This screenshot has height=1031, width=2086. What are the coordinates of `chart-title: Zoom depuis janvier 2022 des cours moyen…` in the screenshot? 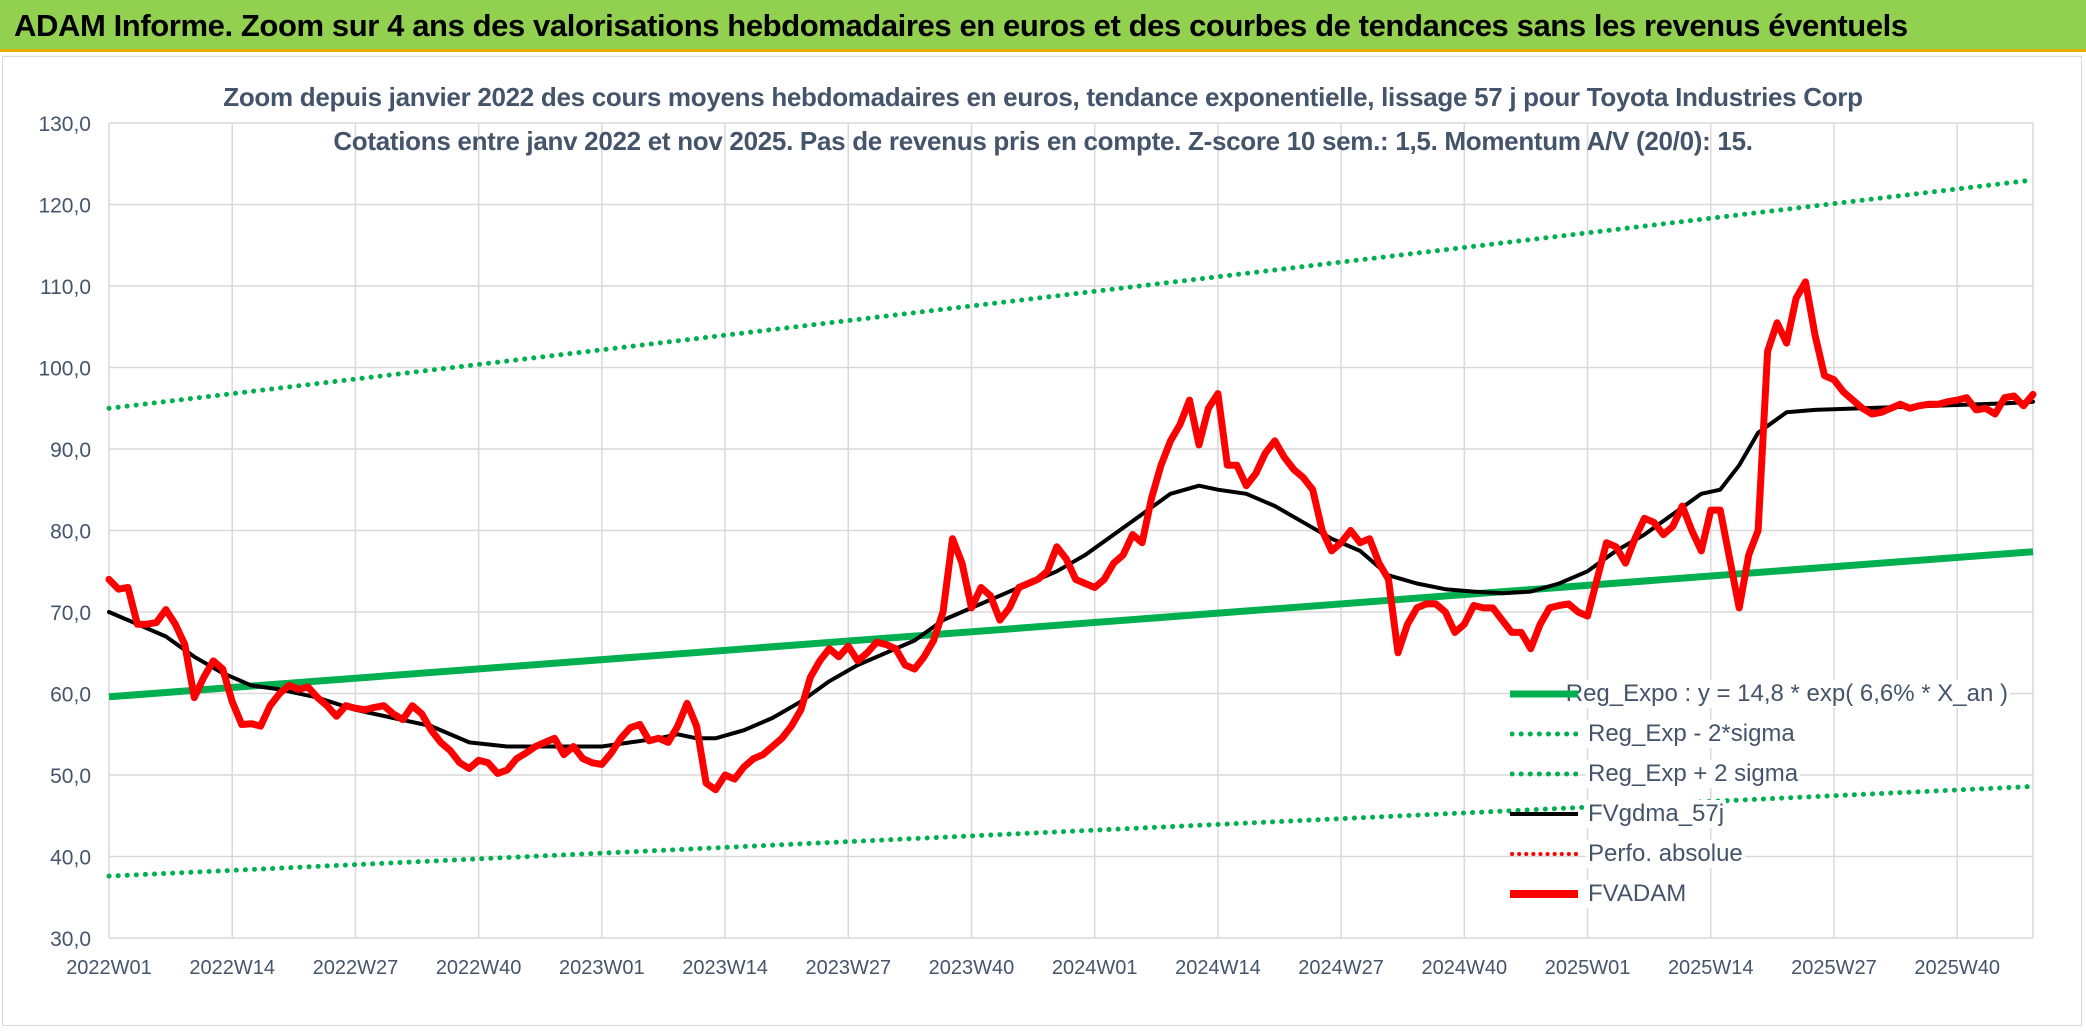 It's located at (1043, 97).